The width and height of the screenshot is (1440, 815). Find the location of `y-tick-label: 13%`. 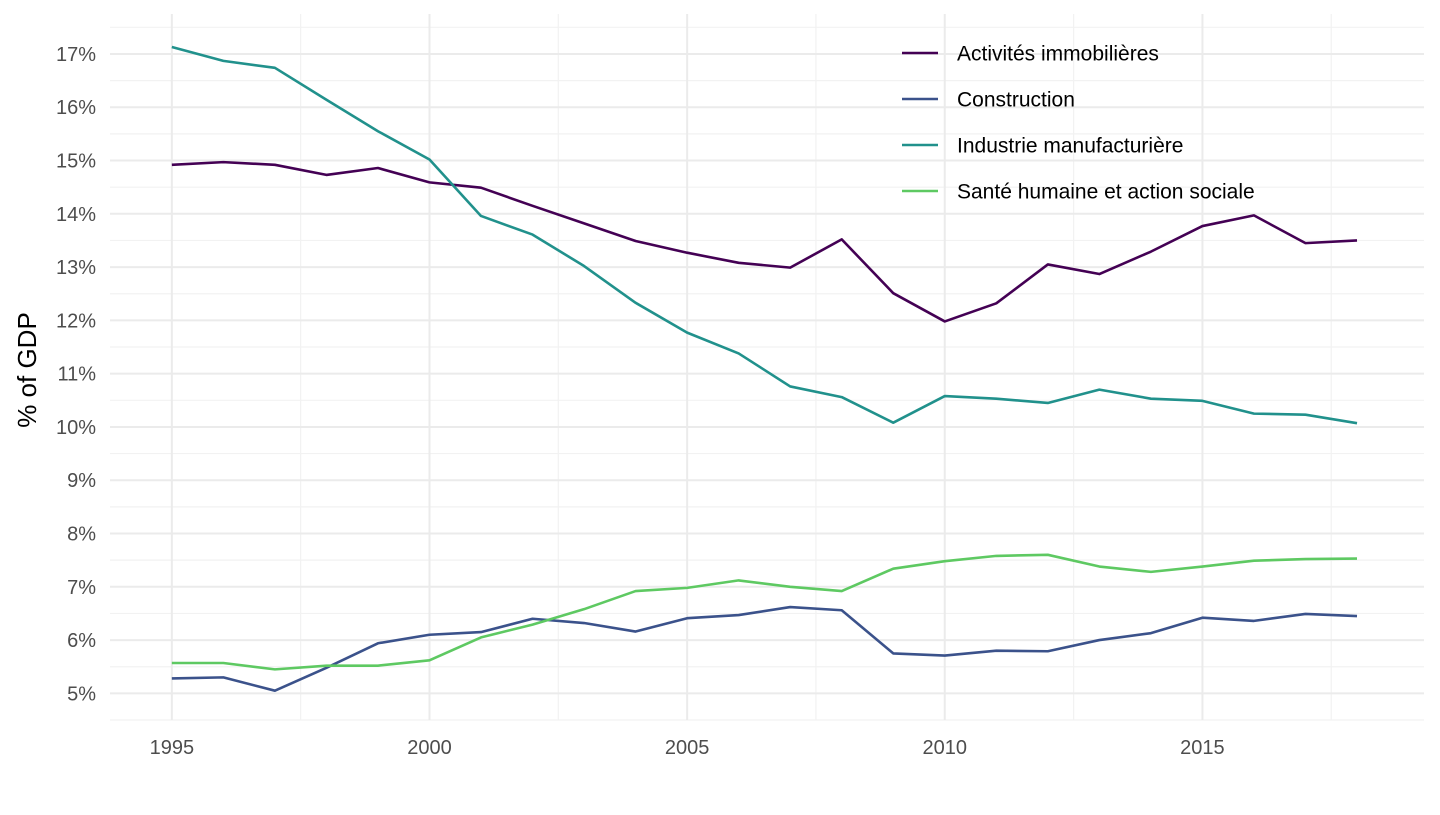

y-tick-label: 13% is located at coordinates (76, 268).